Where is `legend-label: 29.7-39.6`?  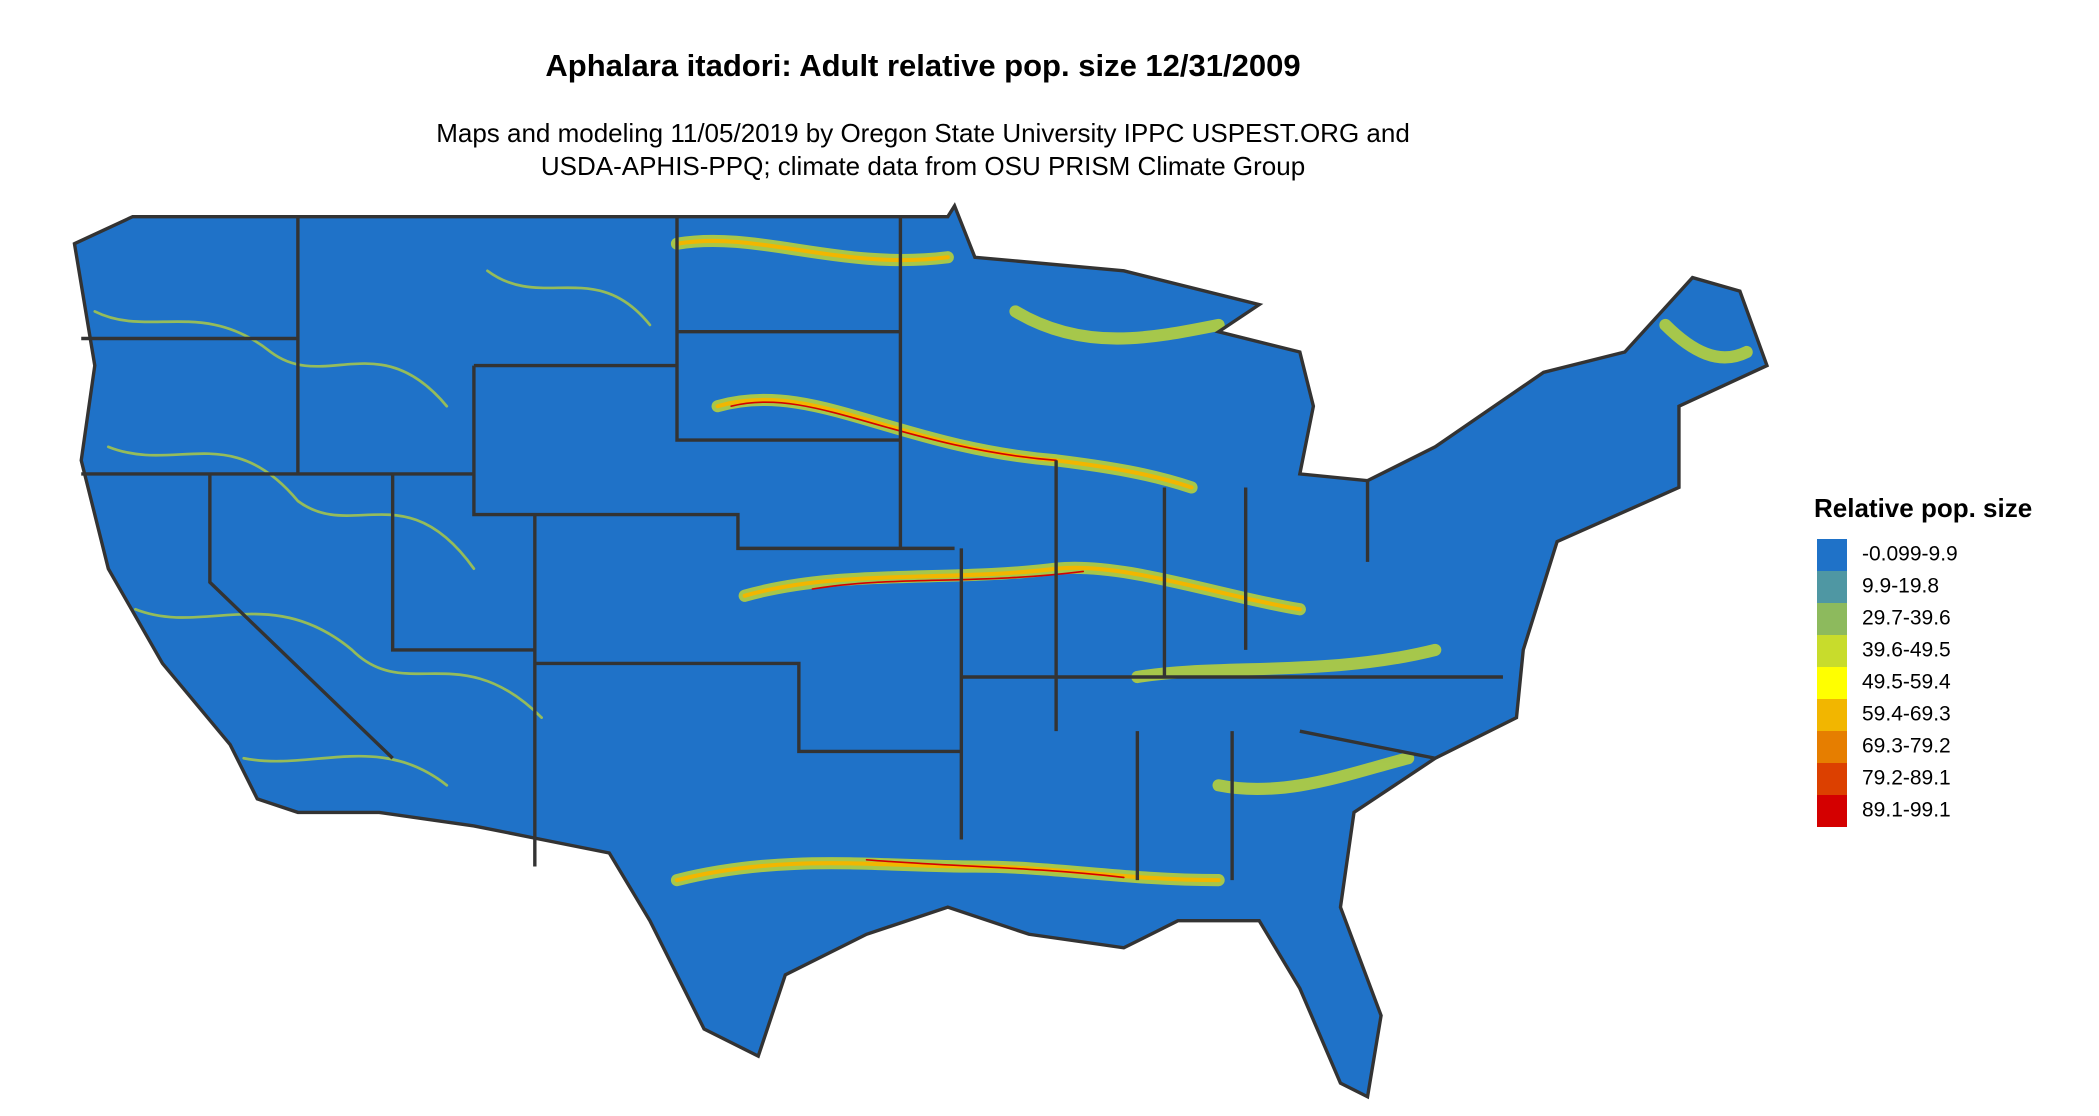 legend-label: 29.7-39.6 is located at coordinates (1906, 618).